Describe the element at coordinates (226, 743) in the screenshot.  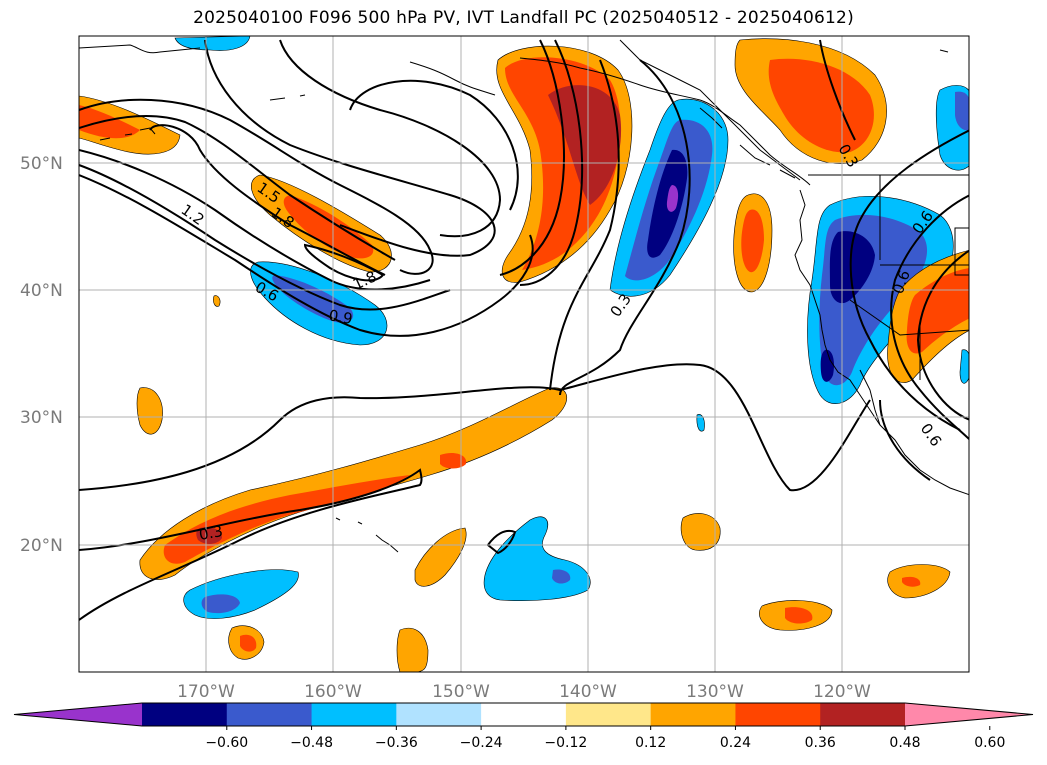
I see `colorbar-tick-label: −0.60` at that location.